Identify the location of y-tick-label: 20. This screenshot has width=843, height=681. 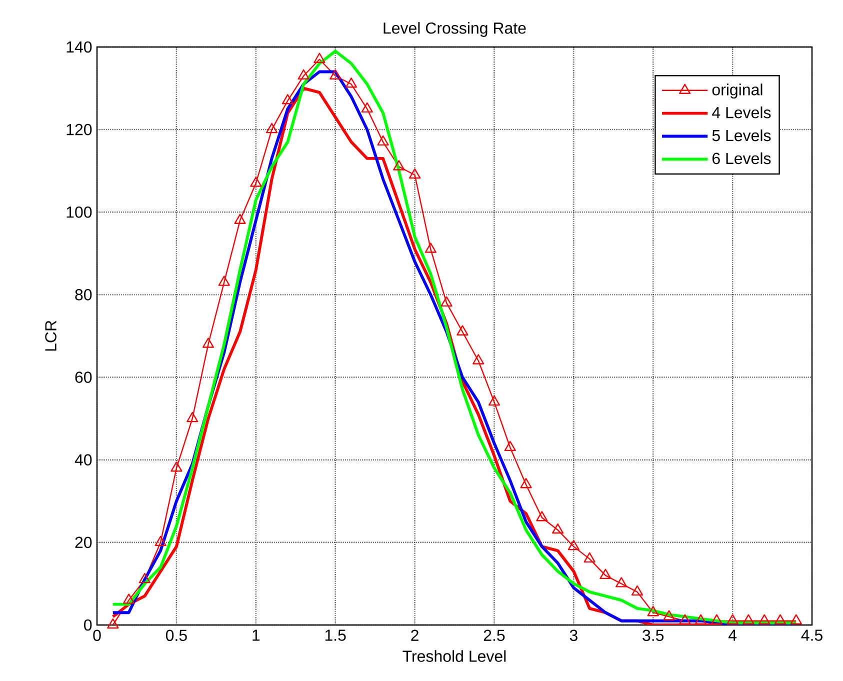
(83, 542).